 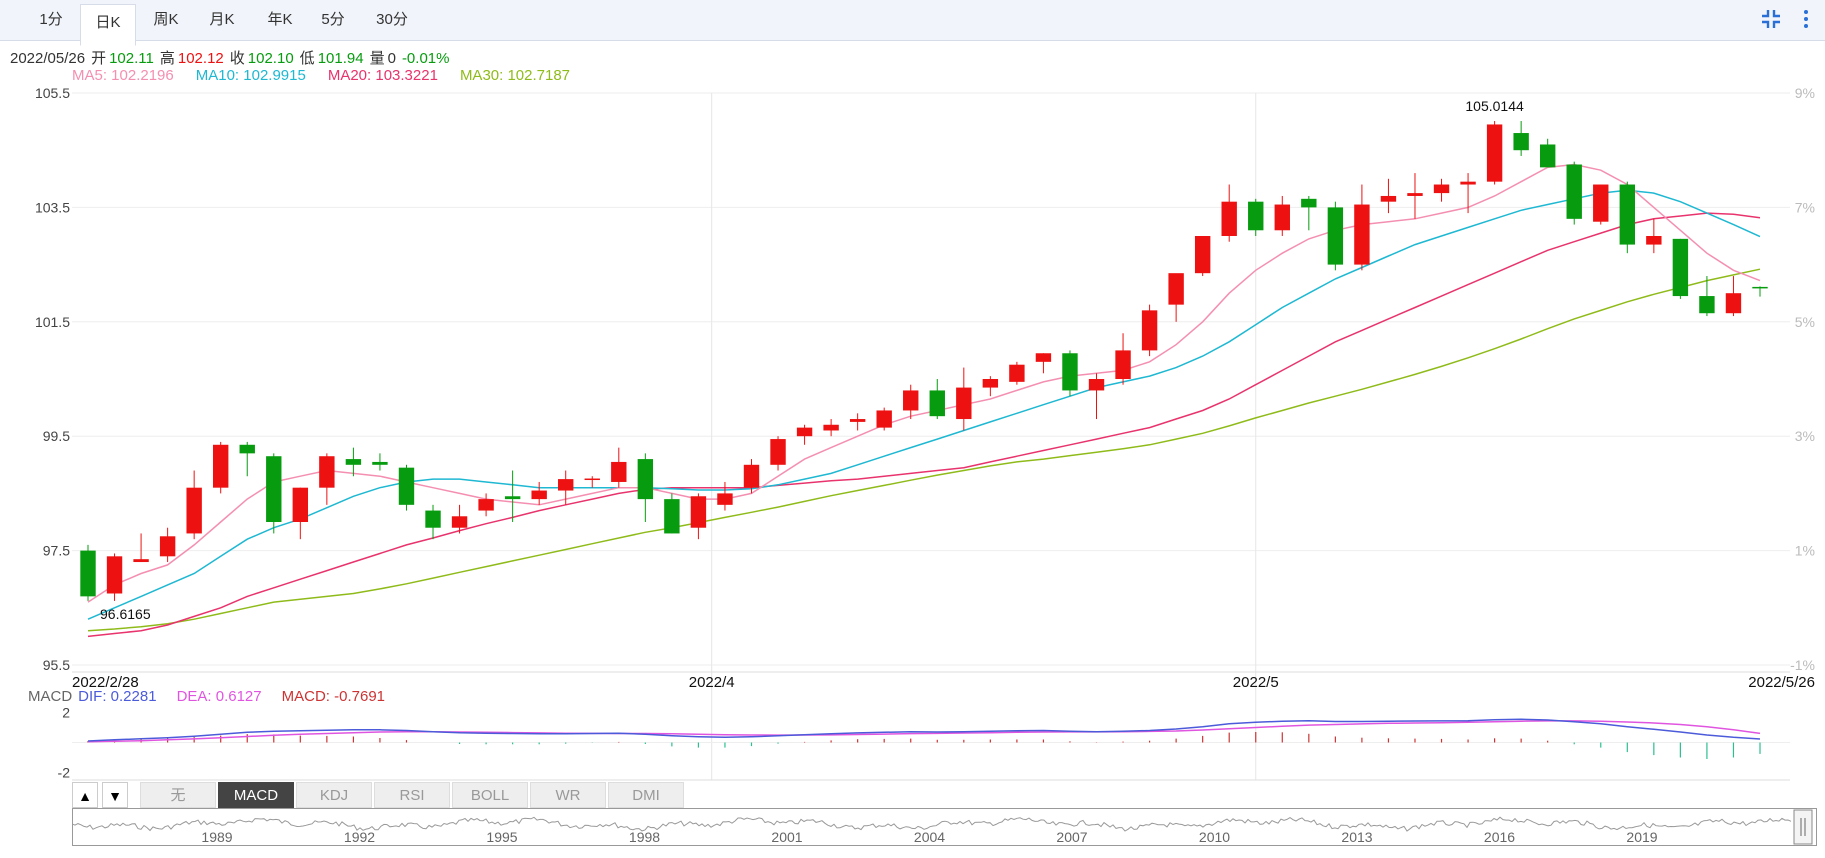 I want to click on y-tick-label-2: 101.5, so click(x=52, y=322).